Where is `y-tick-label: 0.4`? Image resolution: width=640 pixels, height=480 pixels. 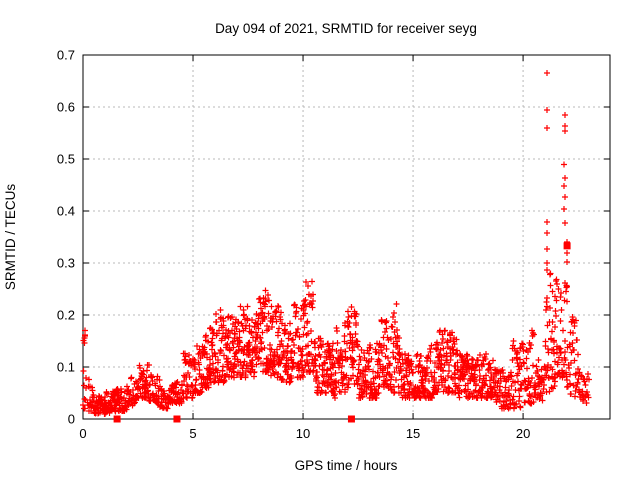 y-tick-label: 0.4 is located at coordinates (66, 211).